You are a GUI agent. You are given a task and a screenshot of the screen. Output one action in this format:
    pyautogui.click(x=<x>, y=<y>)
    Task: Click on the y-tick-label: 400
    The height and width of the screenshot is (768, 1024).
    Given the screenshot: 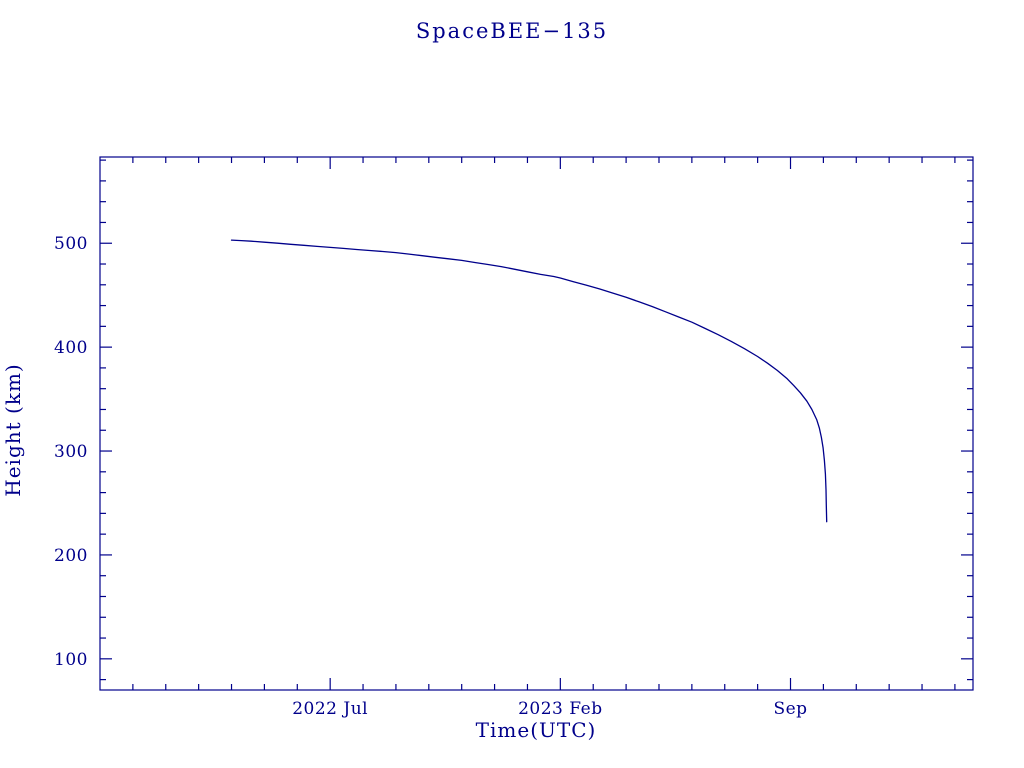 What is the action you would take?
    pyautogui.click(x=71, y=348)
    